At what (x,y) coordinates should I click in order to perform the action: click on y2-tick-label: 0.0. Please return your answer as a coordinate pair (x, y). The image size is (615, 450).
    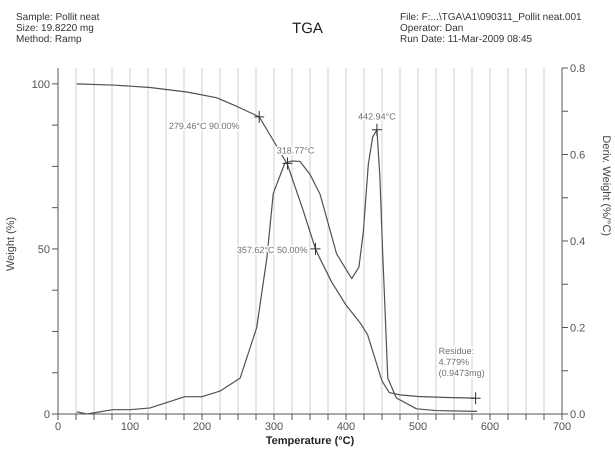
    Looking at the image, I should click on (578, 414).